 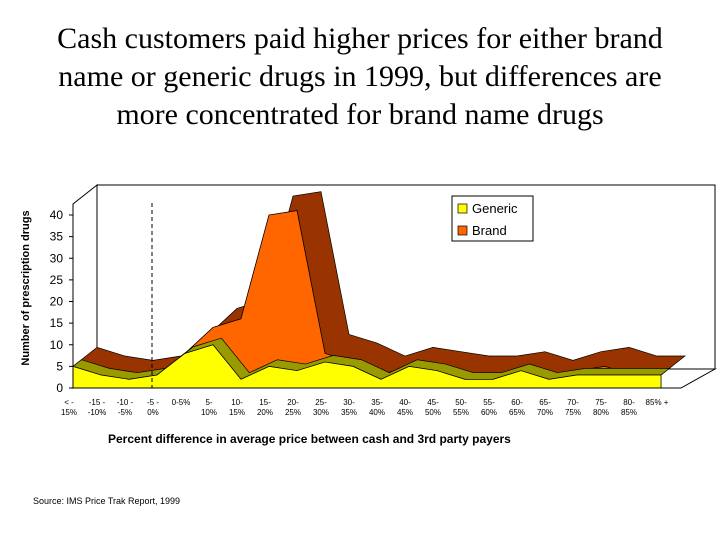 What do you see at coordinates (57, 345) in the screenshot?
I see `y-tick-label-10: 10` at bounding box center [57, 345].